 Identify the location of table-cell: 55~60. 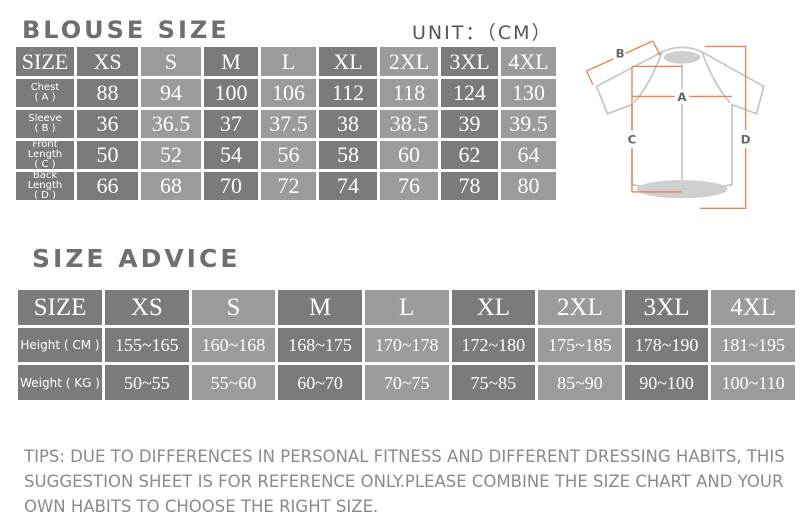
(233, 382).